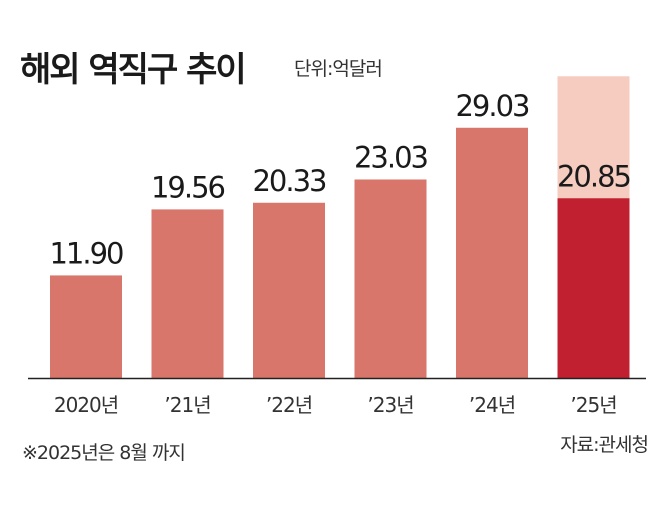 The image size is (670, 505). Describe the element at coordinates (289, 405) in the screenshot. I see `x-tick-label-3: ’22년` at that location.